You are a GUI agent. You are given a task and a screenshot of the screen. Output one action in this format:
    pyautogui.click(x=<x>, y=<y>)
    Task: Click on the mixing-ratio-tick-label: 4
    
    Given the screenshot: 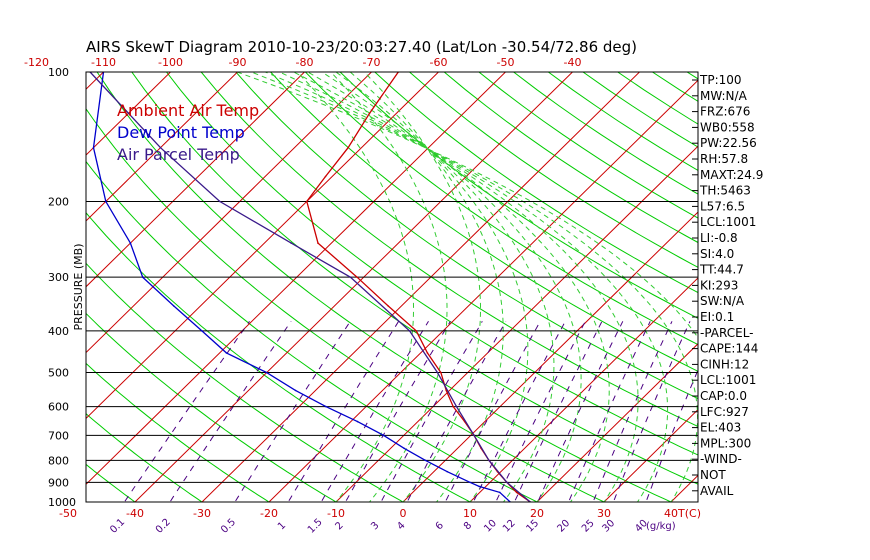 What is the action you would take?
    pyautogui.click(x=401, y=526)
    